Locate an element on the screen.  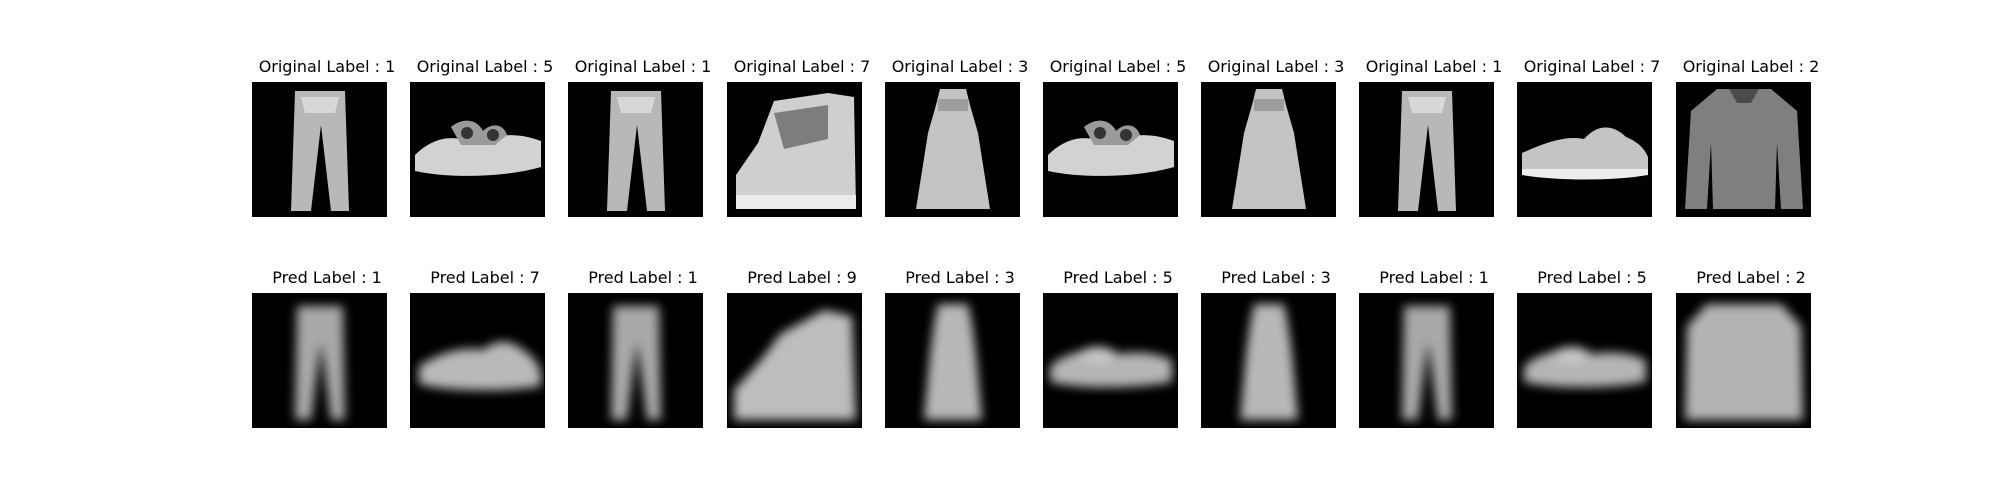
pred-label-title: Pred Label : 7 is located at coordinates (485, 278).